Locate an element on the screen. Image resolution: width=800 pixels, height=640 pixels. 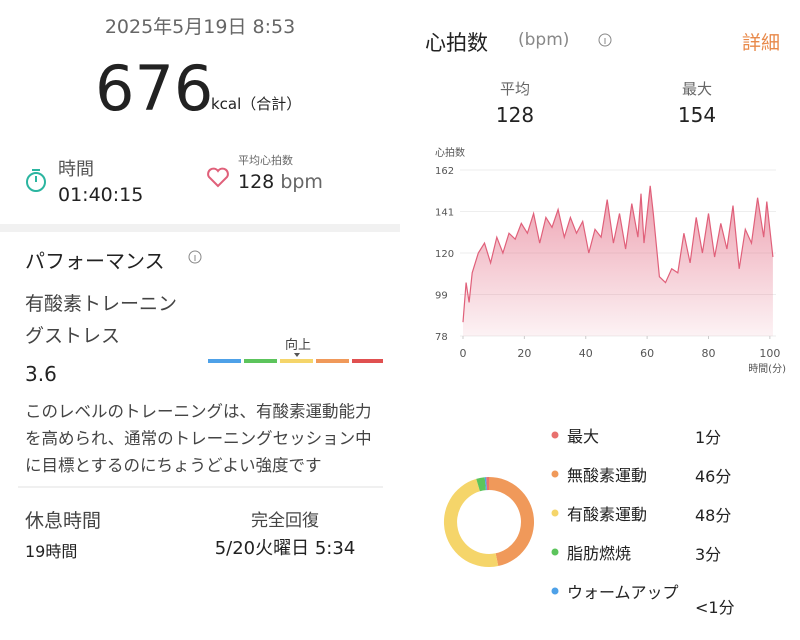
legend-label: 最大 is located at coordinates (583, 436).